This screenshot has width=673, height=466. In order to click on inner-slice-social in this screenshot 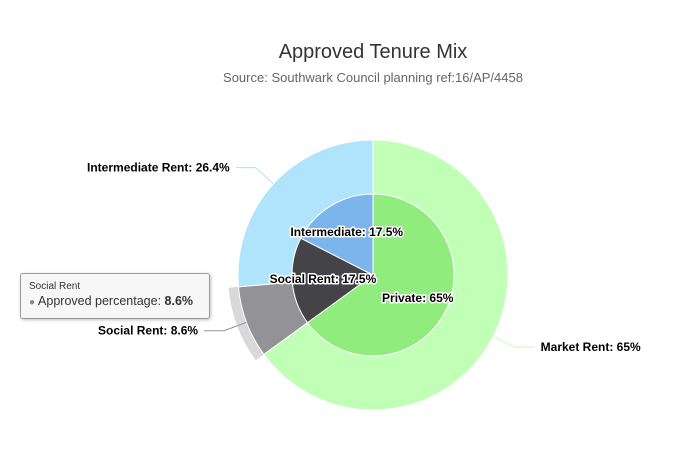, I will do `click(332, 280)`.